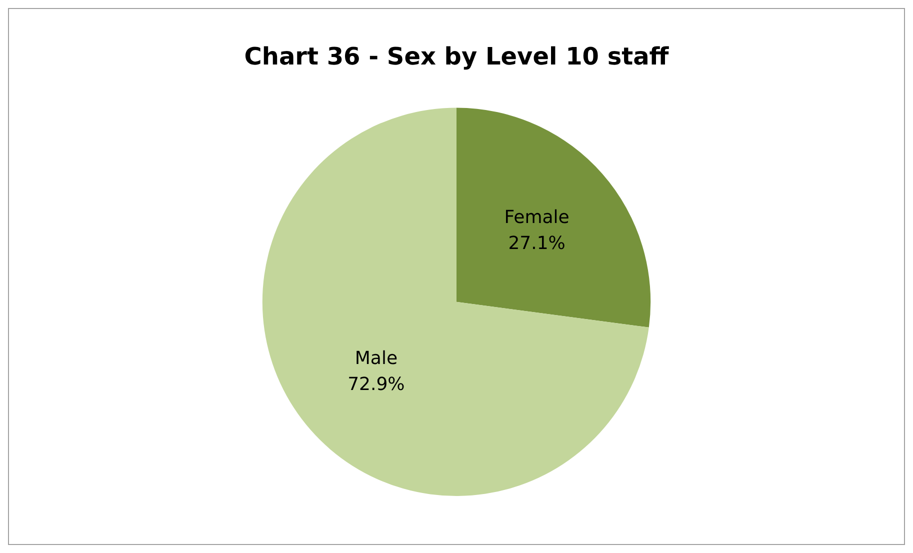  I want to click on data-label: 27.1%, so click(537, 243).